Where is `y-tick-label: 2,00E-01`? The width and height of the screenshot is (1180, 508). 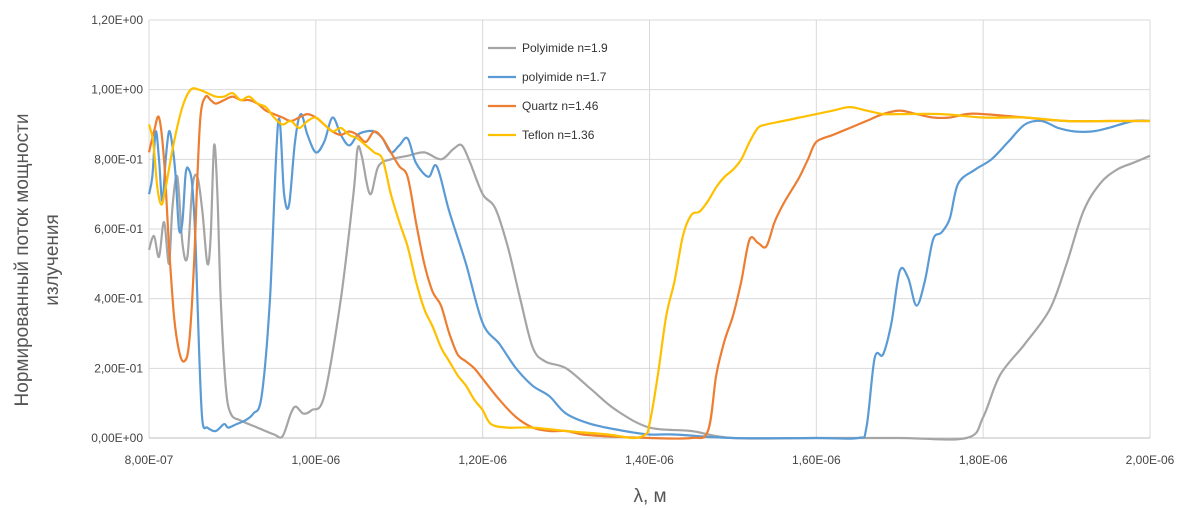 y-tick-label: 2,00E-01 is located at coordinates (118, 368).